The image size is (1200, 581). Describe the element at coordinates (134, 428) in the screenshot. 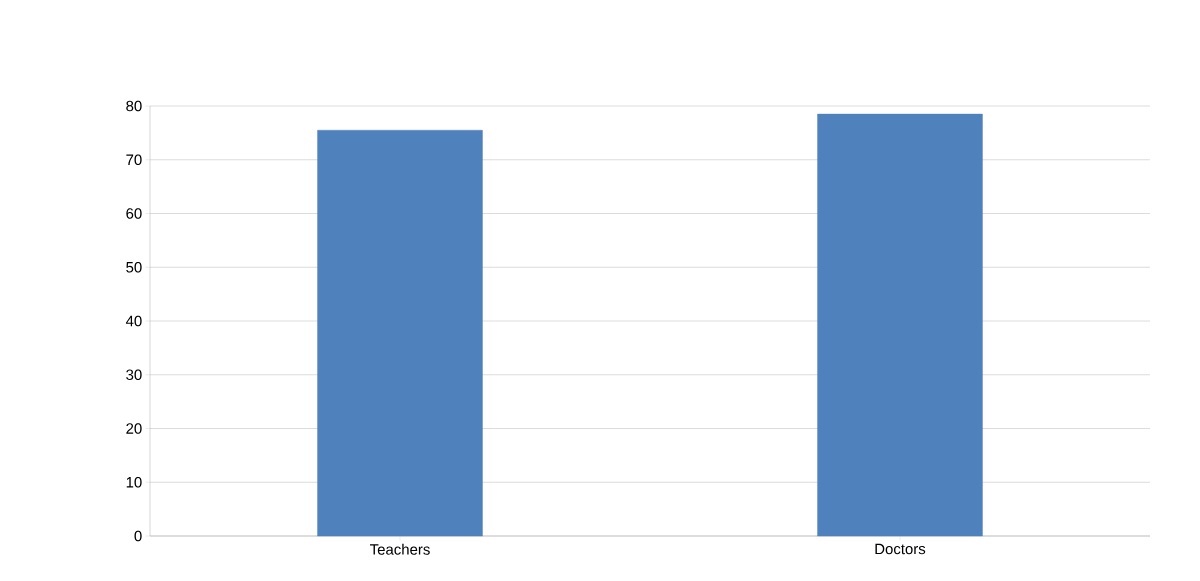

I see `y-tick-label: 20` at that location.